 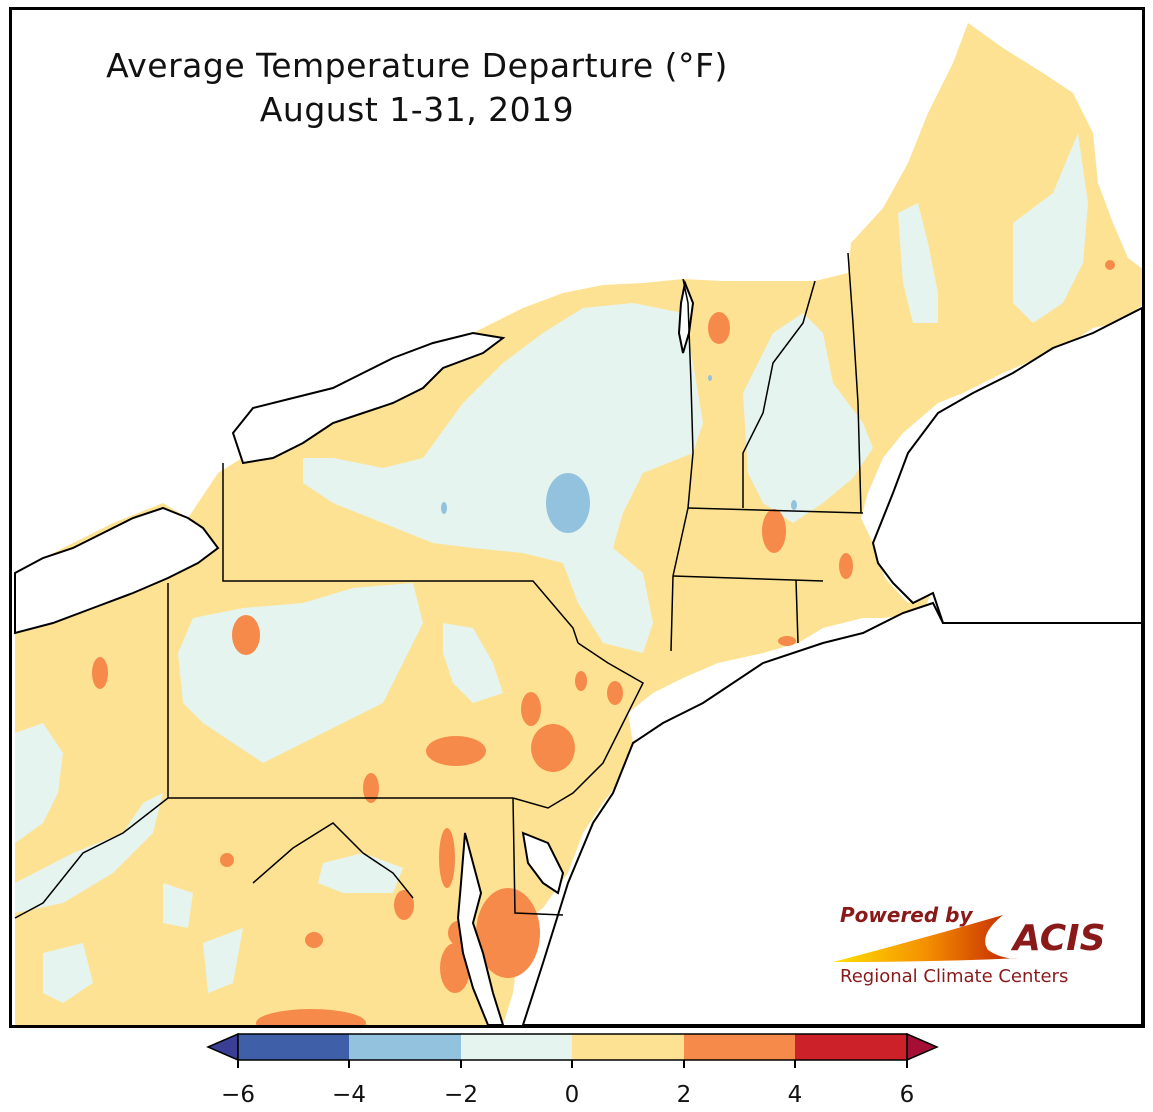 What do you see at coordinates (417, 109) in the screenshot?
I see `map-subtitle: August 1-31, 2019` at bounding box center [417, 109].